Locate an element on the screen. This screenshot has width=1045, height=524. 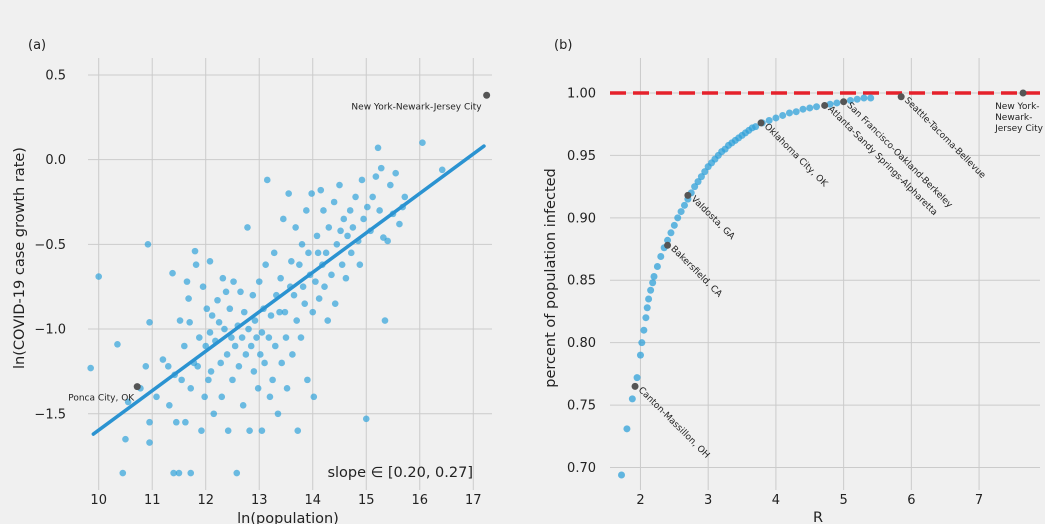
y-tick-label: 0.70 is located at coordinates (581, 468).